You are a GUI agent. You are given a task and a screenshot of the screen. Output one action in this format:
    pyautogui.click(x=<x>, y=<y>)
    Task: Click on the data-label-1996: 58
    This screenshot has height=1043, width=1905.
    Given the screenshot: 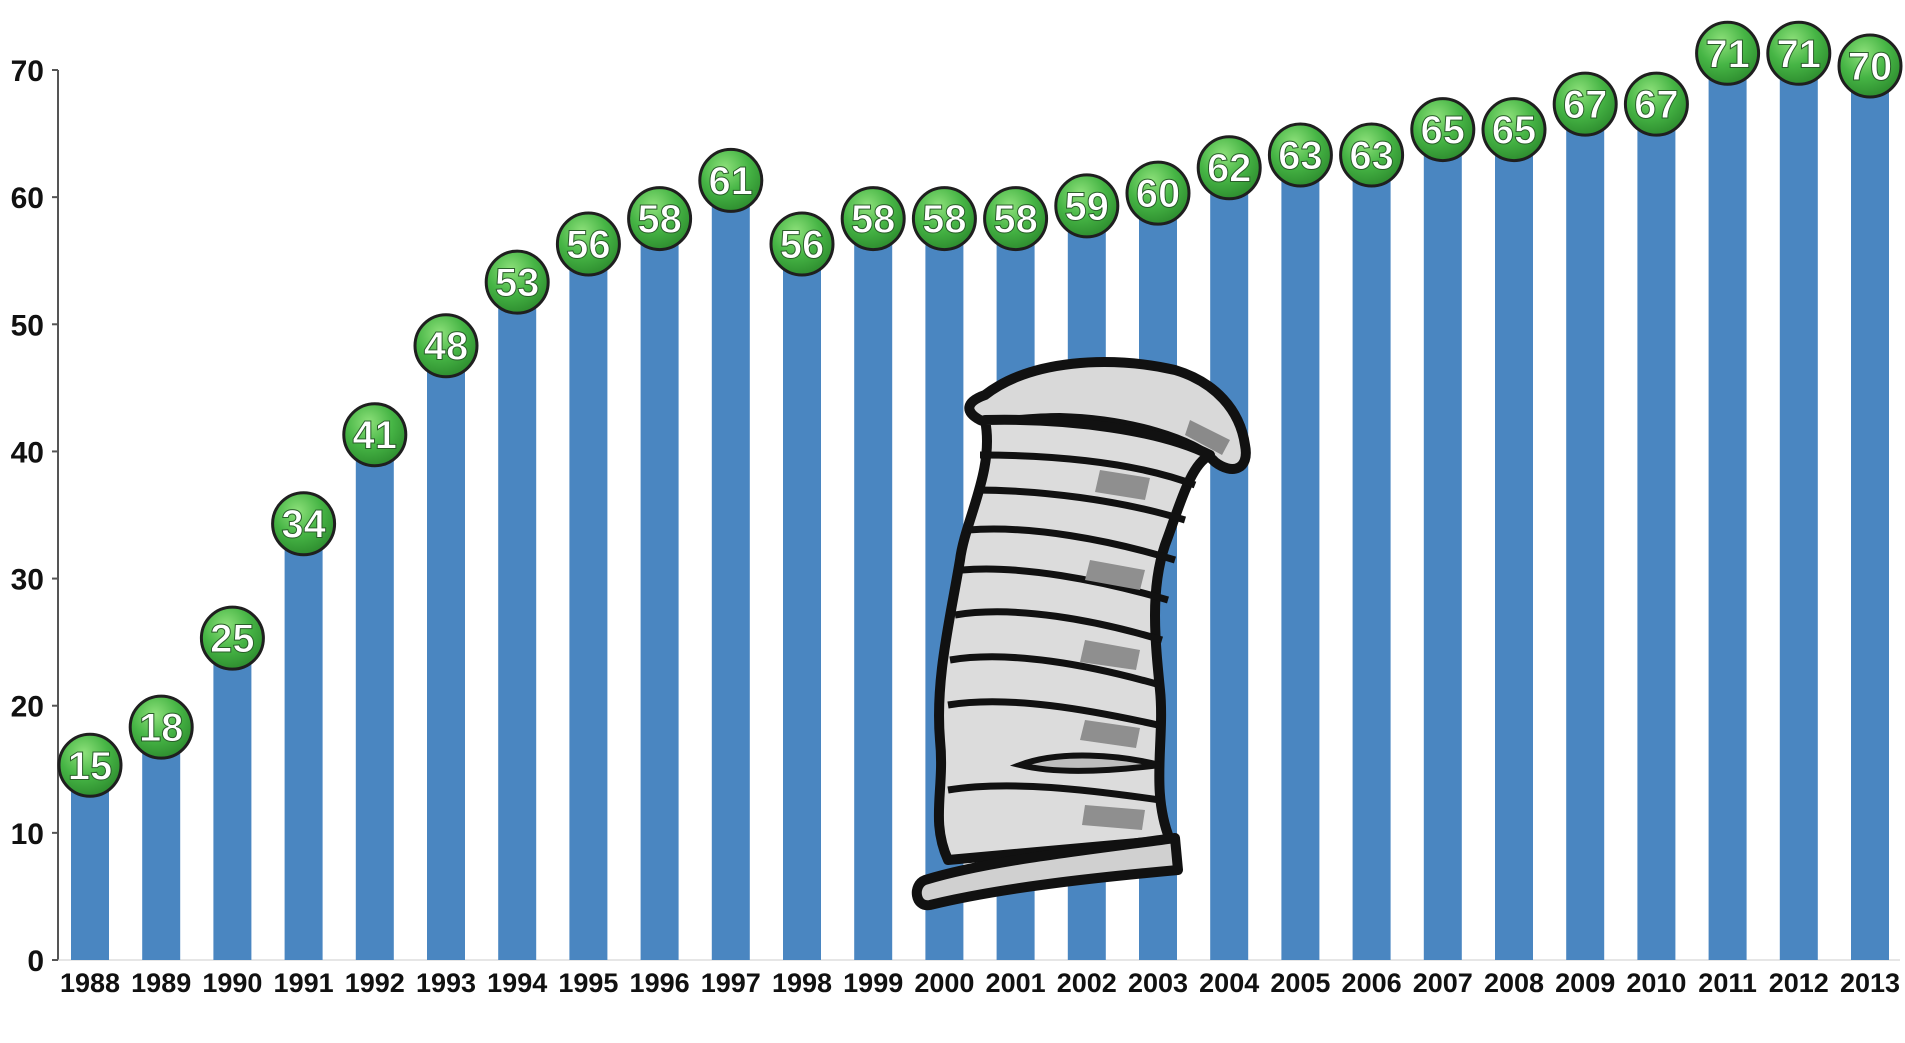 What is the action you would take?
    pyautogui.click(x=659, y=220)
    